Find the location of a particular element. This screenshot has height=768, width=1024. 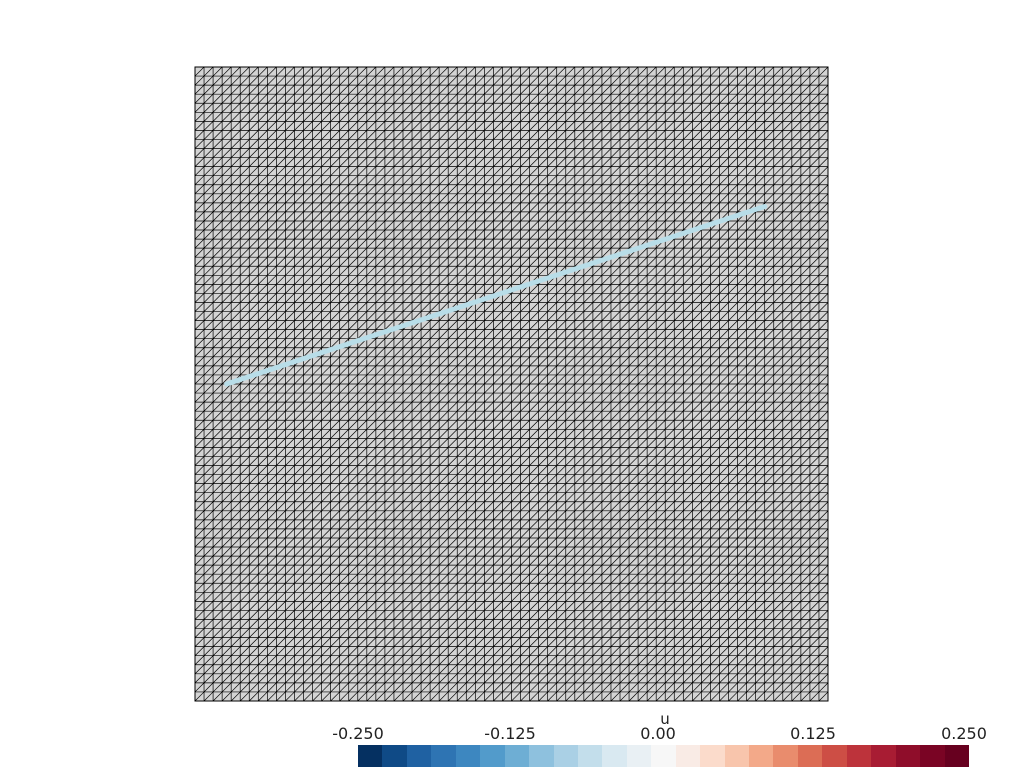

colorbar is located at coordinates (663, 756).